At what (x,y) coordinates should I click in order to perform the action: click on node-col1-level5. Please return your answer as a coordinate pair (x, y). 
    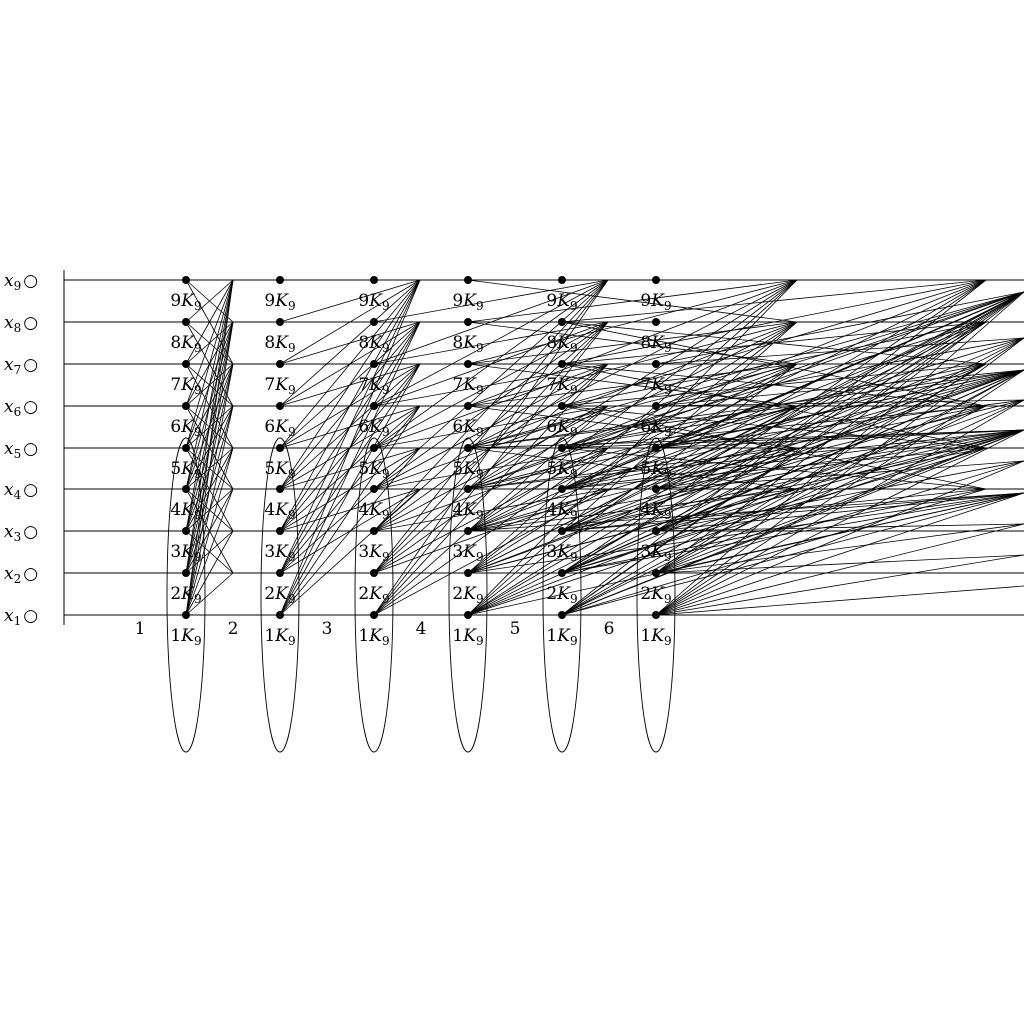
    Looking at the image, I should click on (186, 448).